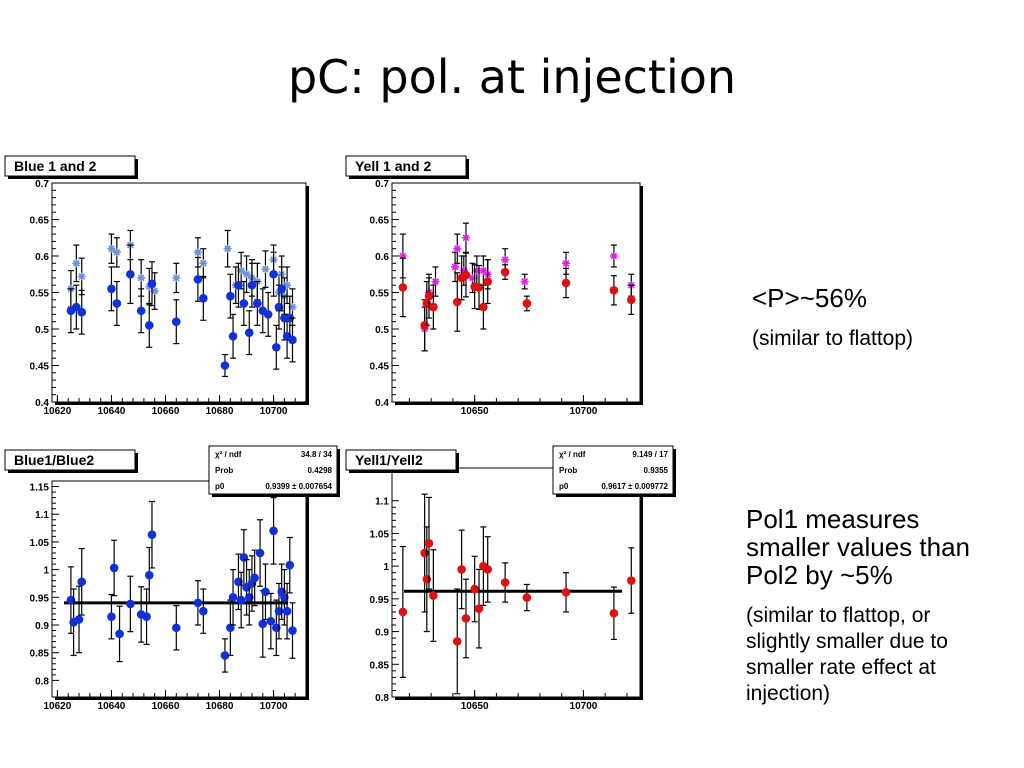 The height and width of the screenshot is (768, 1024). I want to click on note-average-polarization: <P>~56%, so click(809, 298).